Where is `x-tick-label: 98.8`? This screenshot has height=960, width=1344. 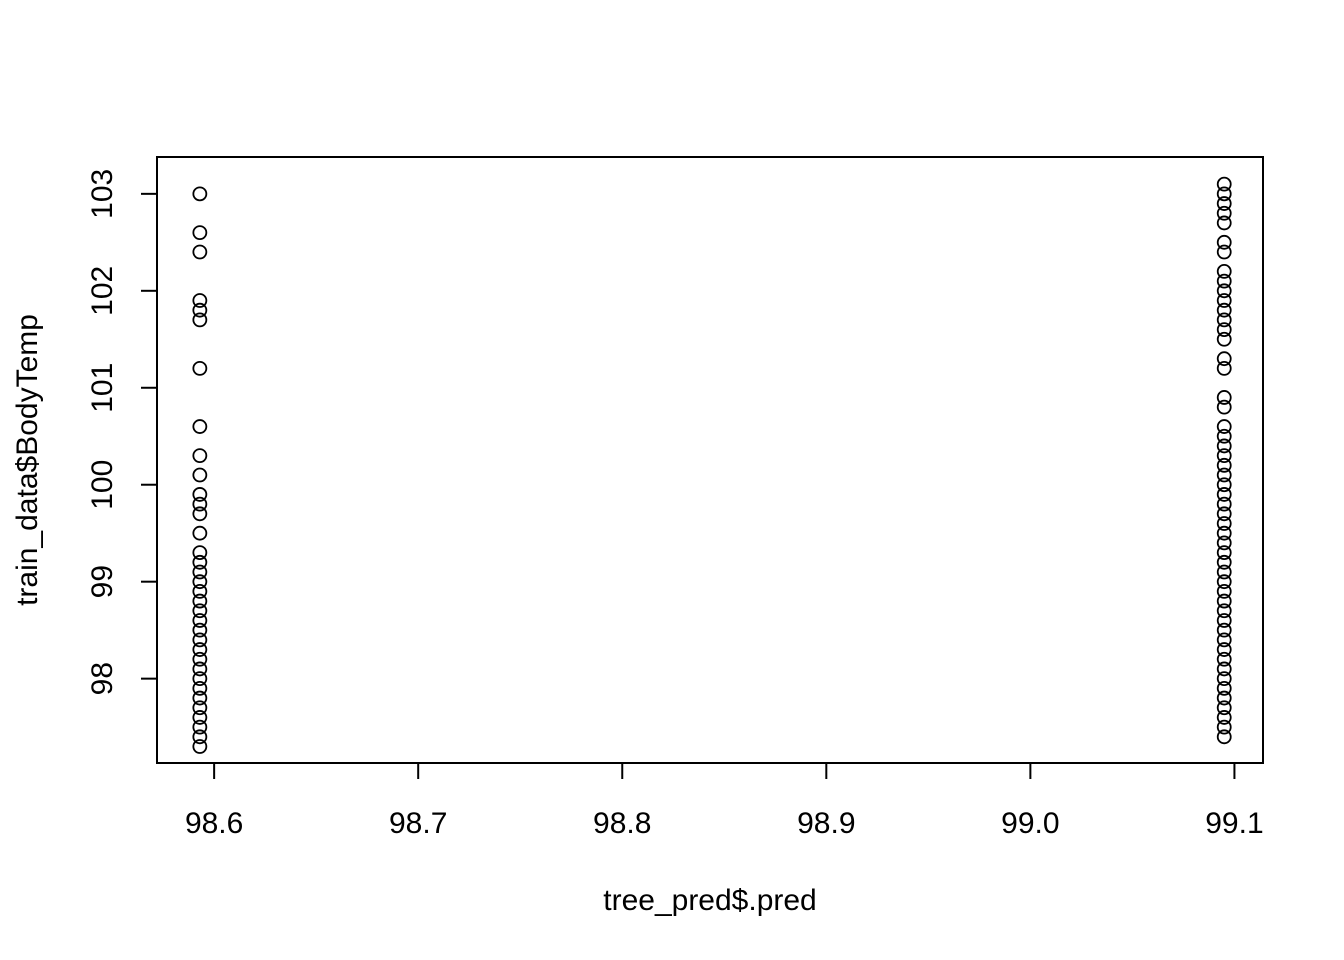
x-tick-label: 98.8 is located at coordinates (622, 823).